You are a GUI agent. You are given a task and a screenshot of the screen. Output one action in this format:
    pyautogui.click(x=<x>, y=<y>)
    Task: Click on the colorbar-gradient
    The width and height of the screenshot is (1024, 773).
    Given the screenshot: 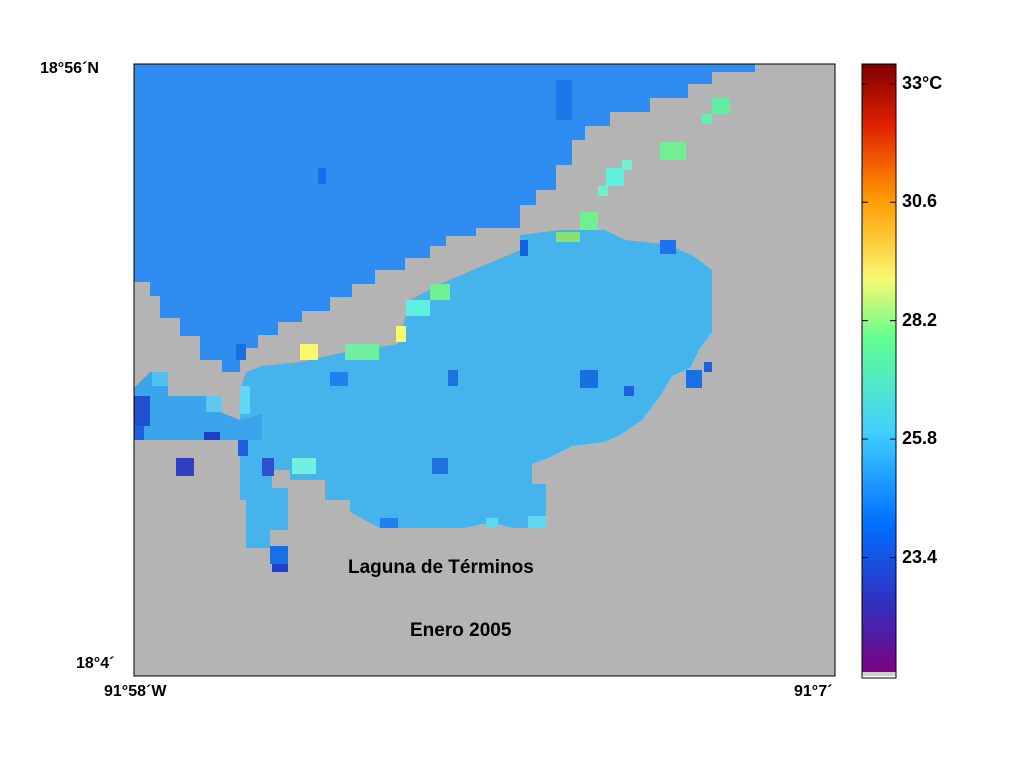 What is the action you would take?
    pyautogui.click(x=879, y=370)
    